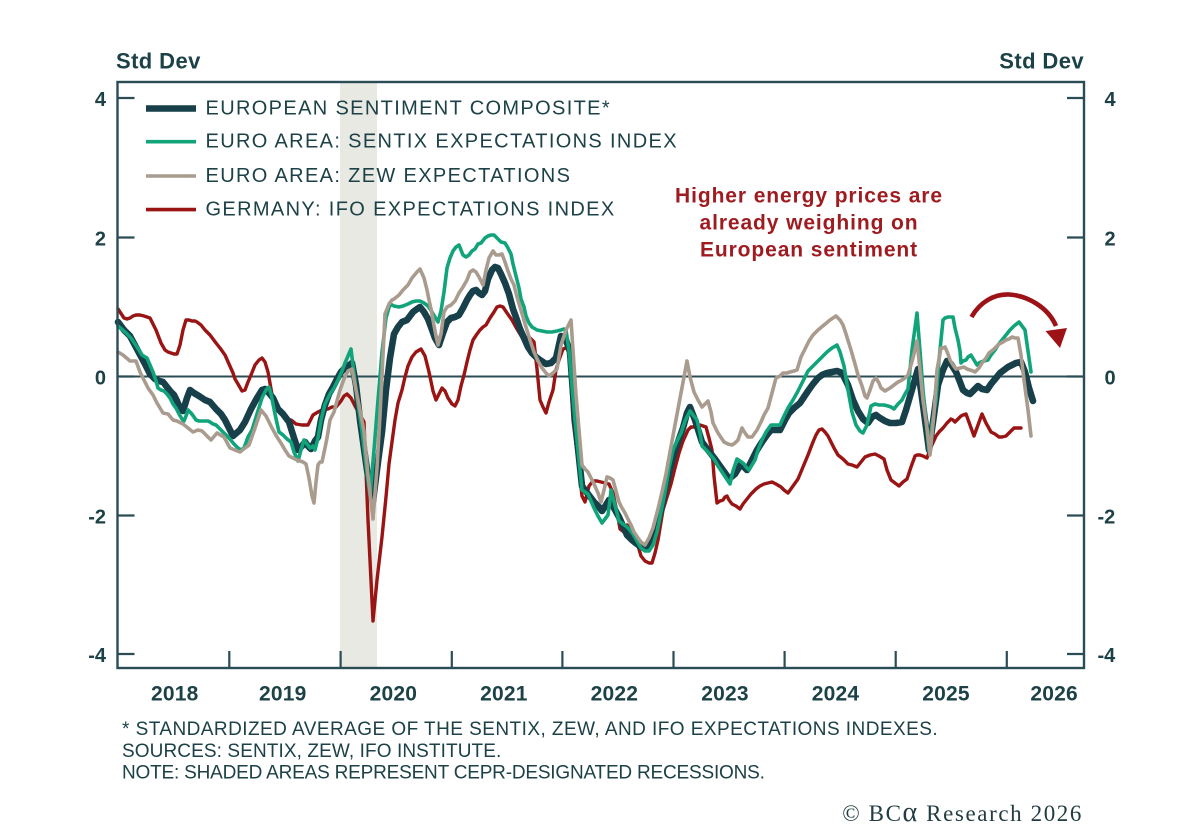  Describe the element at coordinates (394, 694) in the screenshot. I see `svg-text: 2020` at that location.